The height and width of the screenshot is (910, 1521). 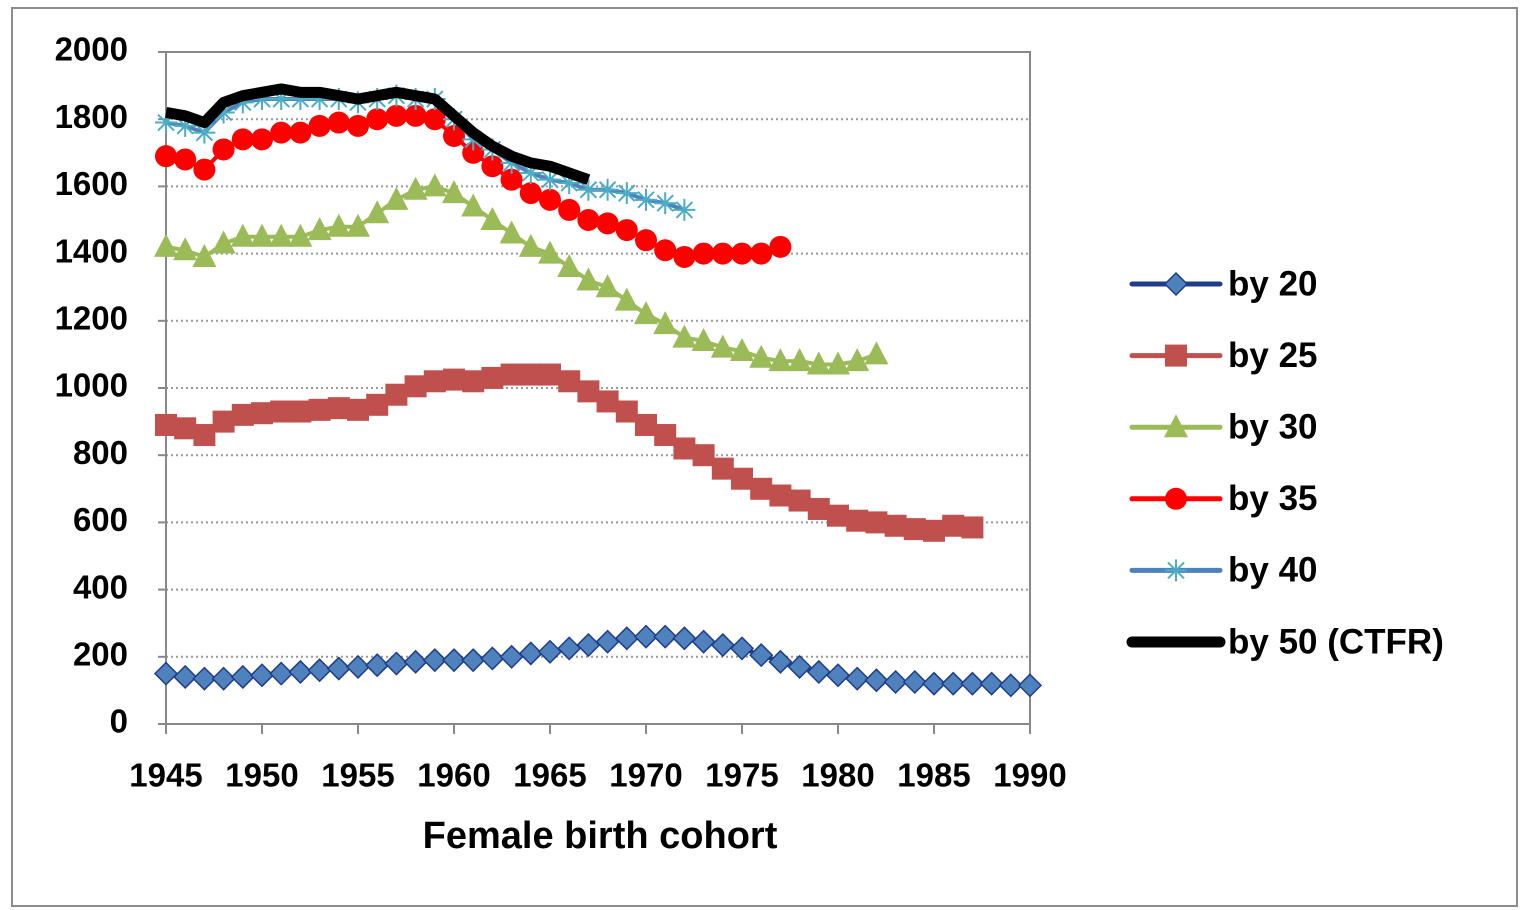 I want to click on x-tick-label: 1985, so click(x=933, y=775).